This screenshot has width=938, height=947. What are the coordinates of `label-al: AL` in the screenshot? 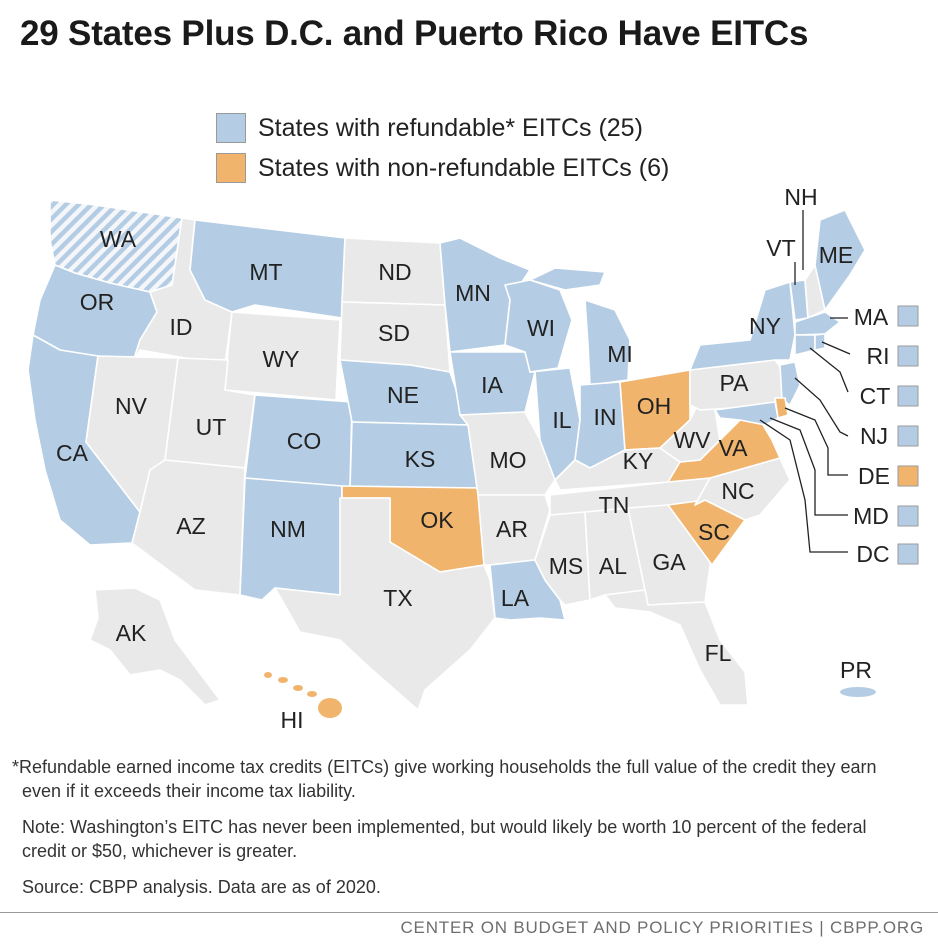 It's located at (613, 566).